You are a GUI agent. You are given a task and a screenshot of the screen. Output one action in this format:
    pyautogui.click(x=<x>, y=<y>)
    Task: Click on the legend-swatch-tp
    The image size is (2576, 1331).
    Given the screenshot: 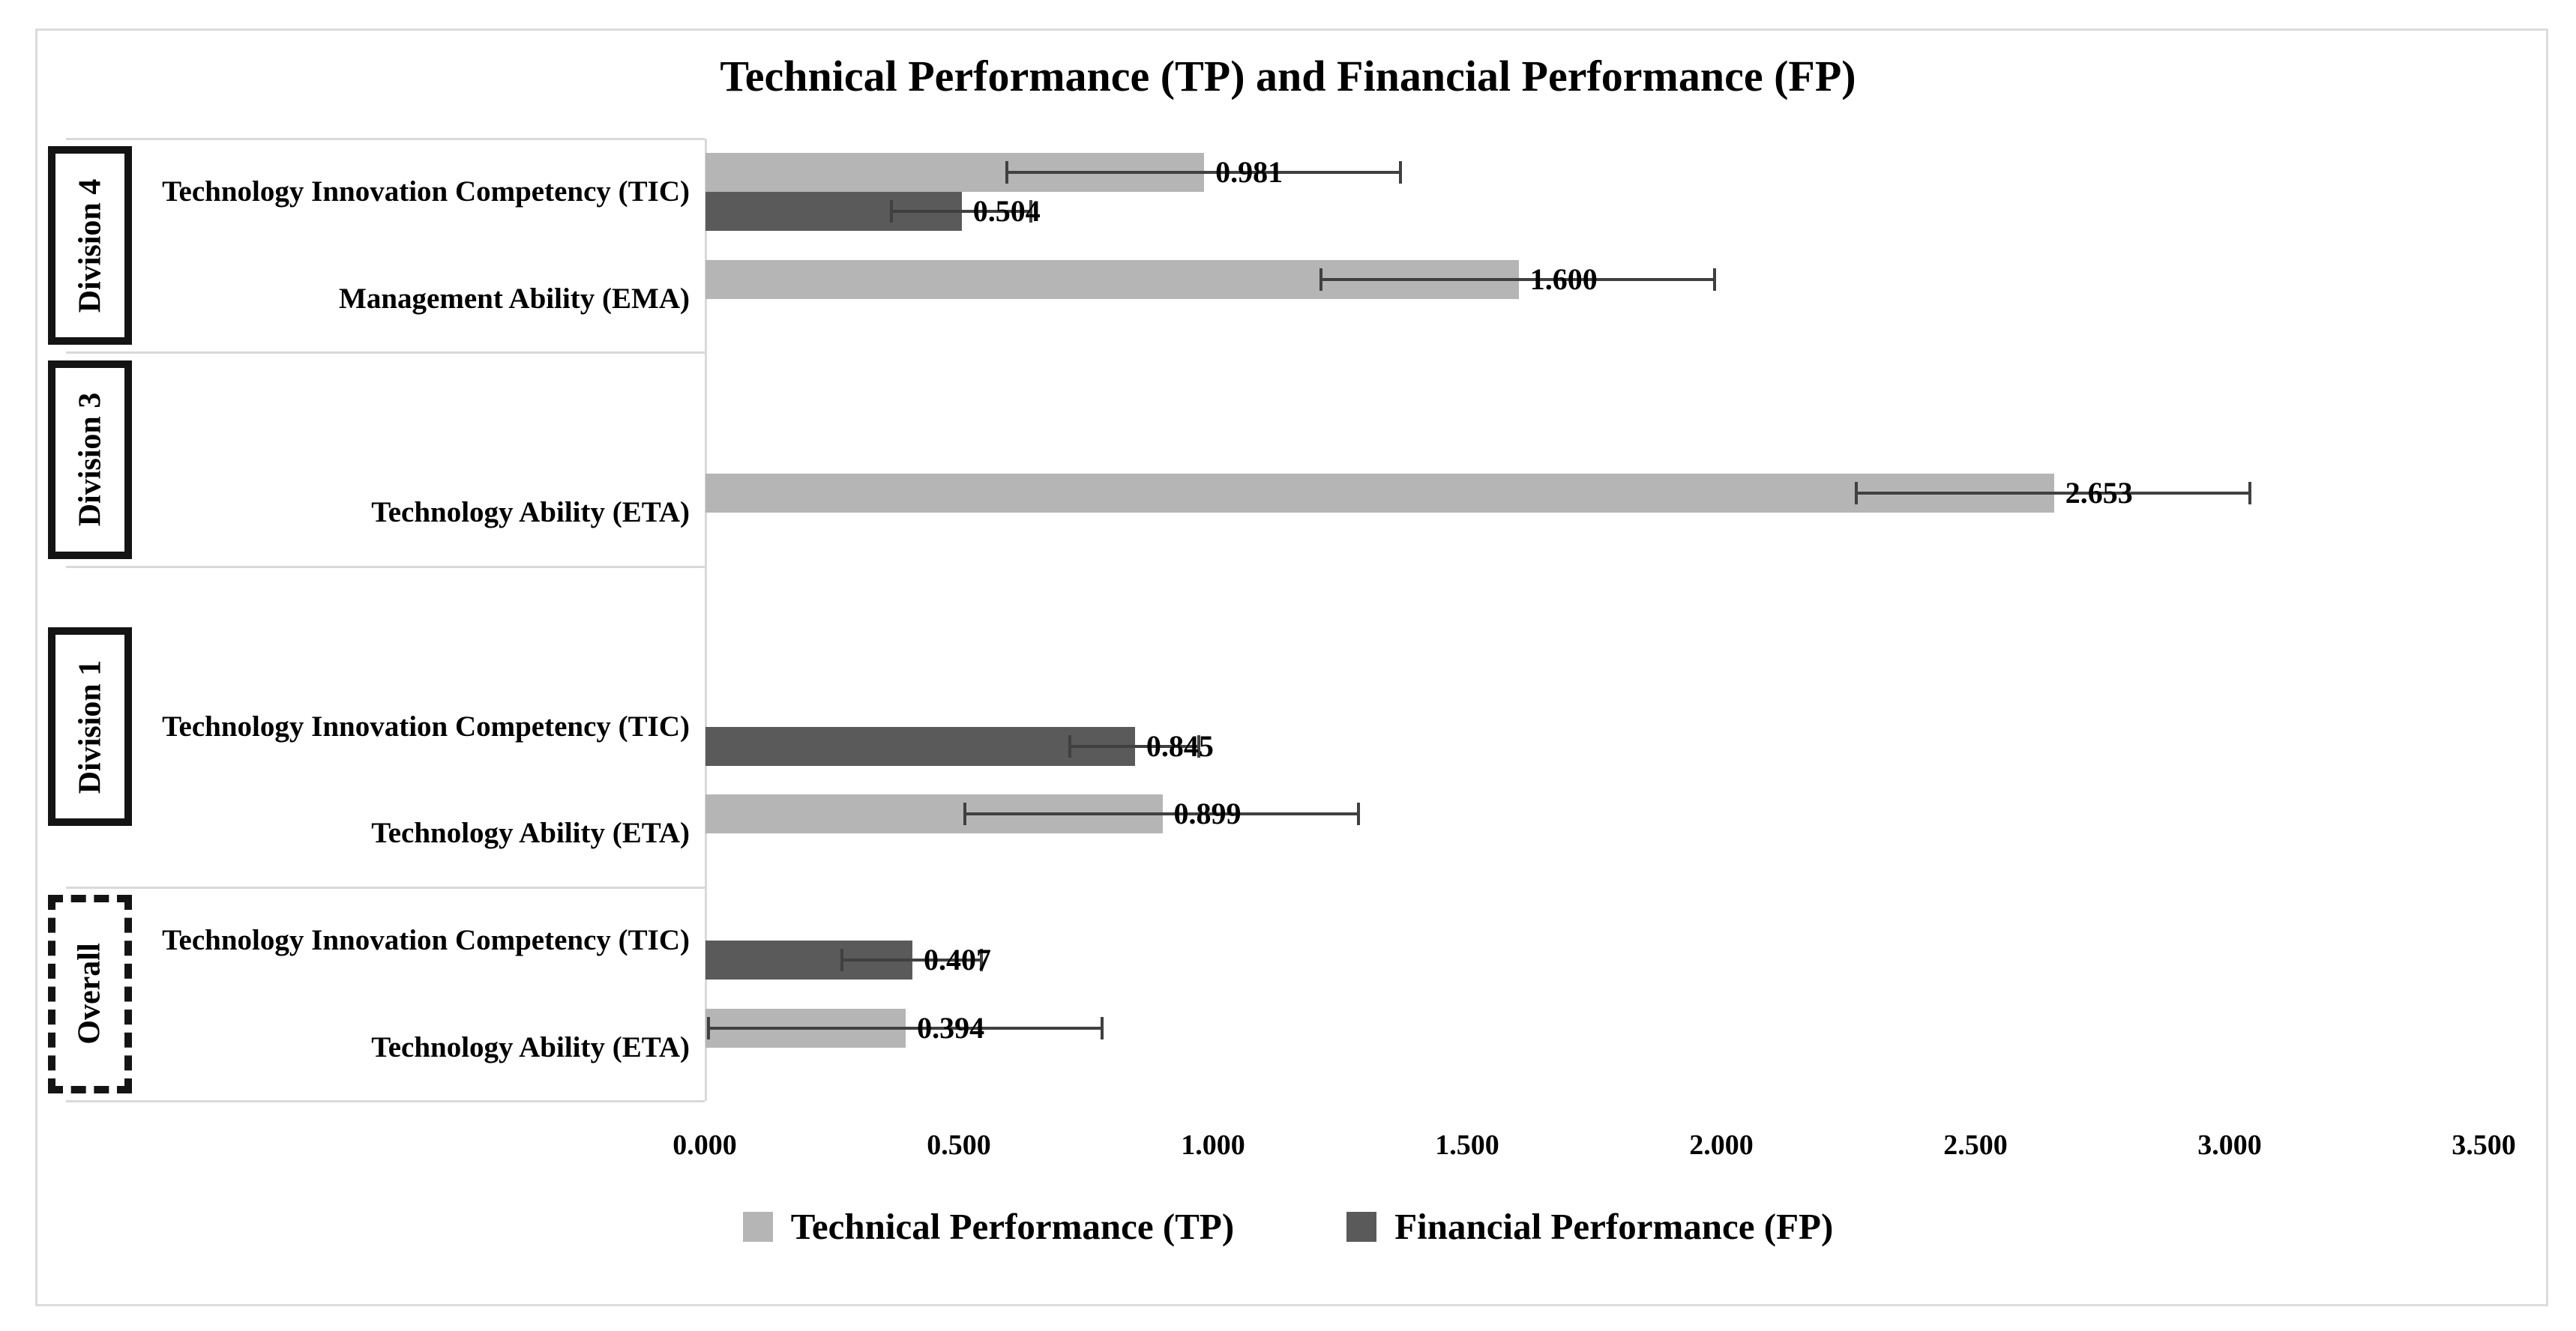 What is the action you would take?
    pyautogui.click(x=757, y=1226)
    